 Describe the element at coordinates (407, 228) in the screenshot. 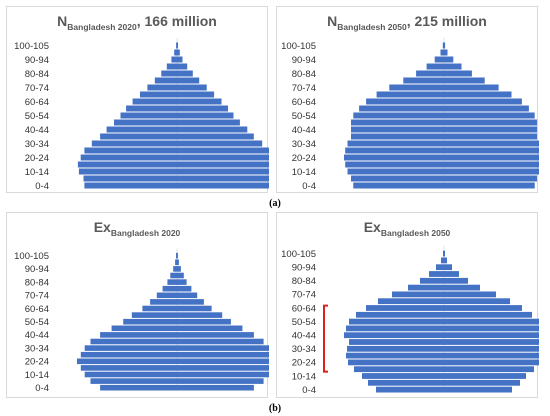

I see `chart-title: ExBangladesh 2050` at that location.